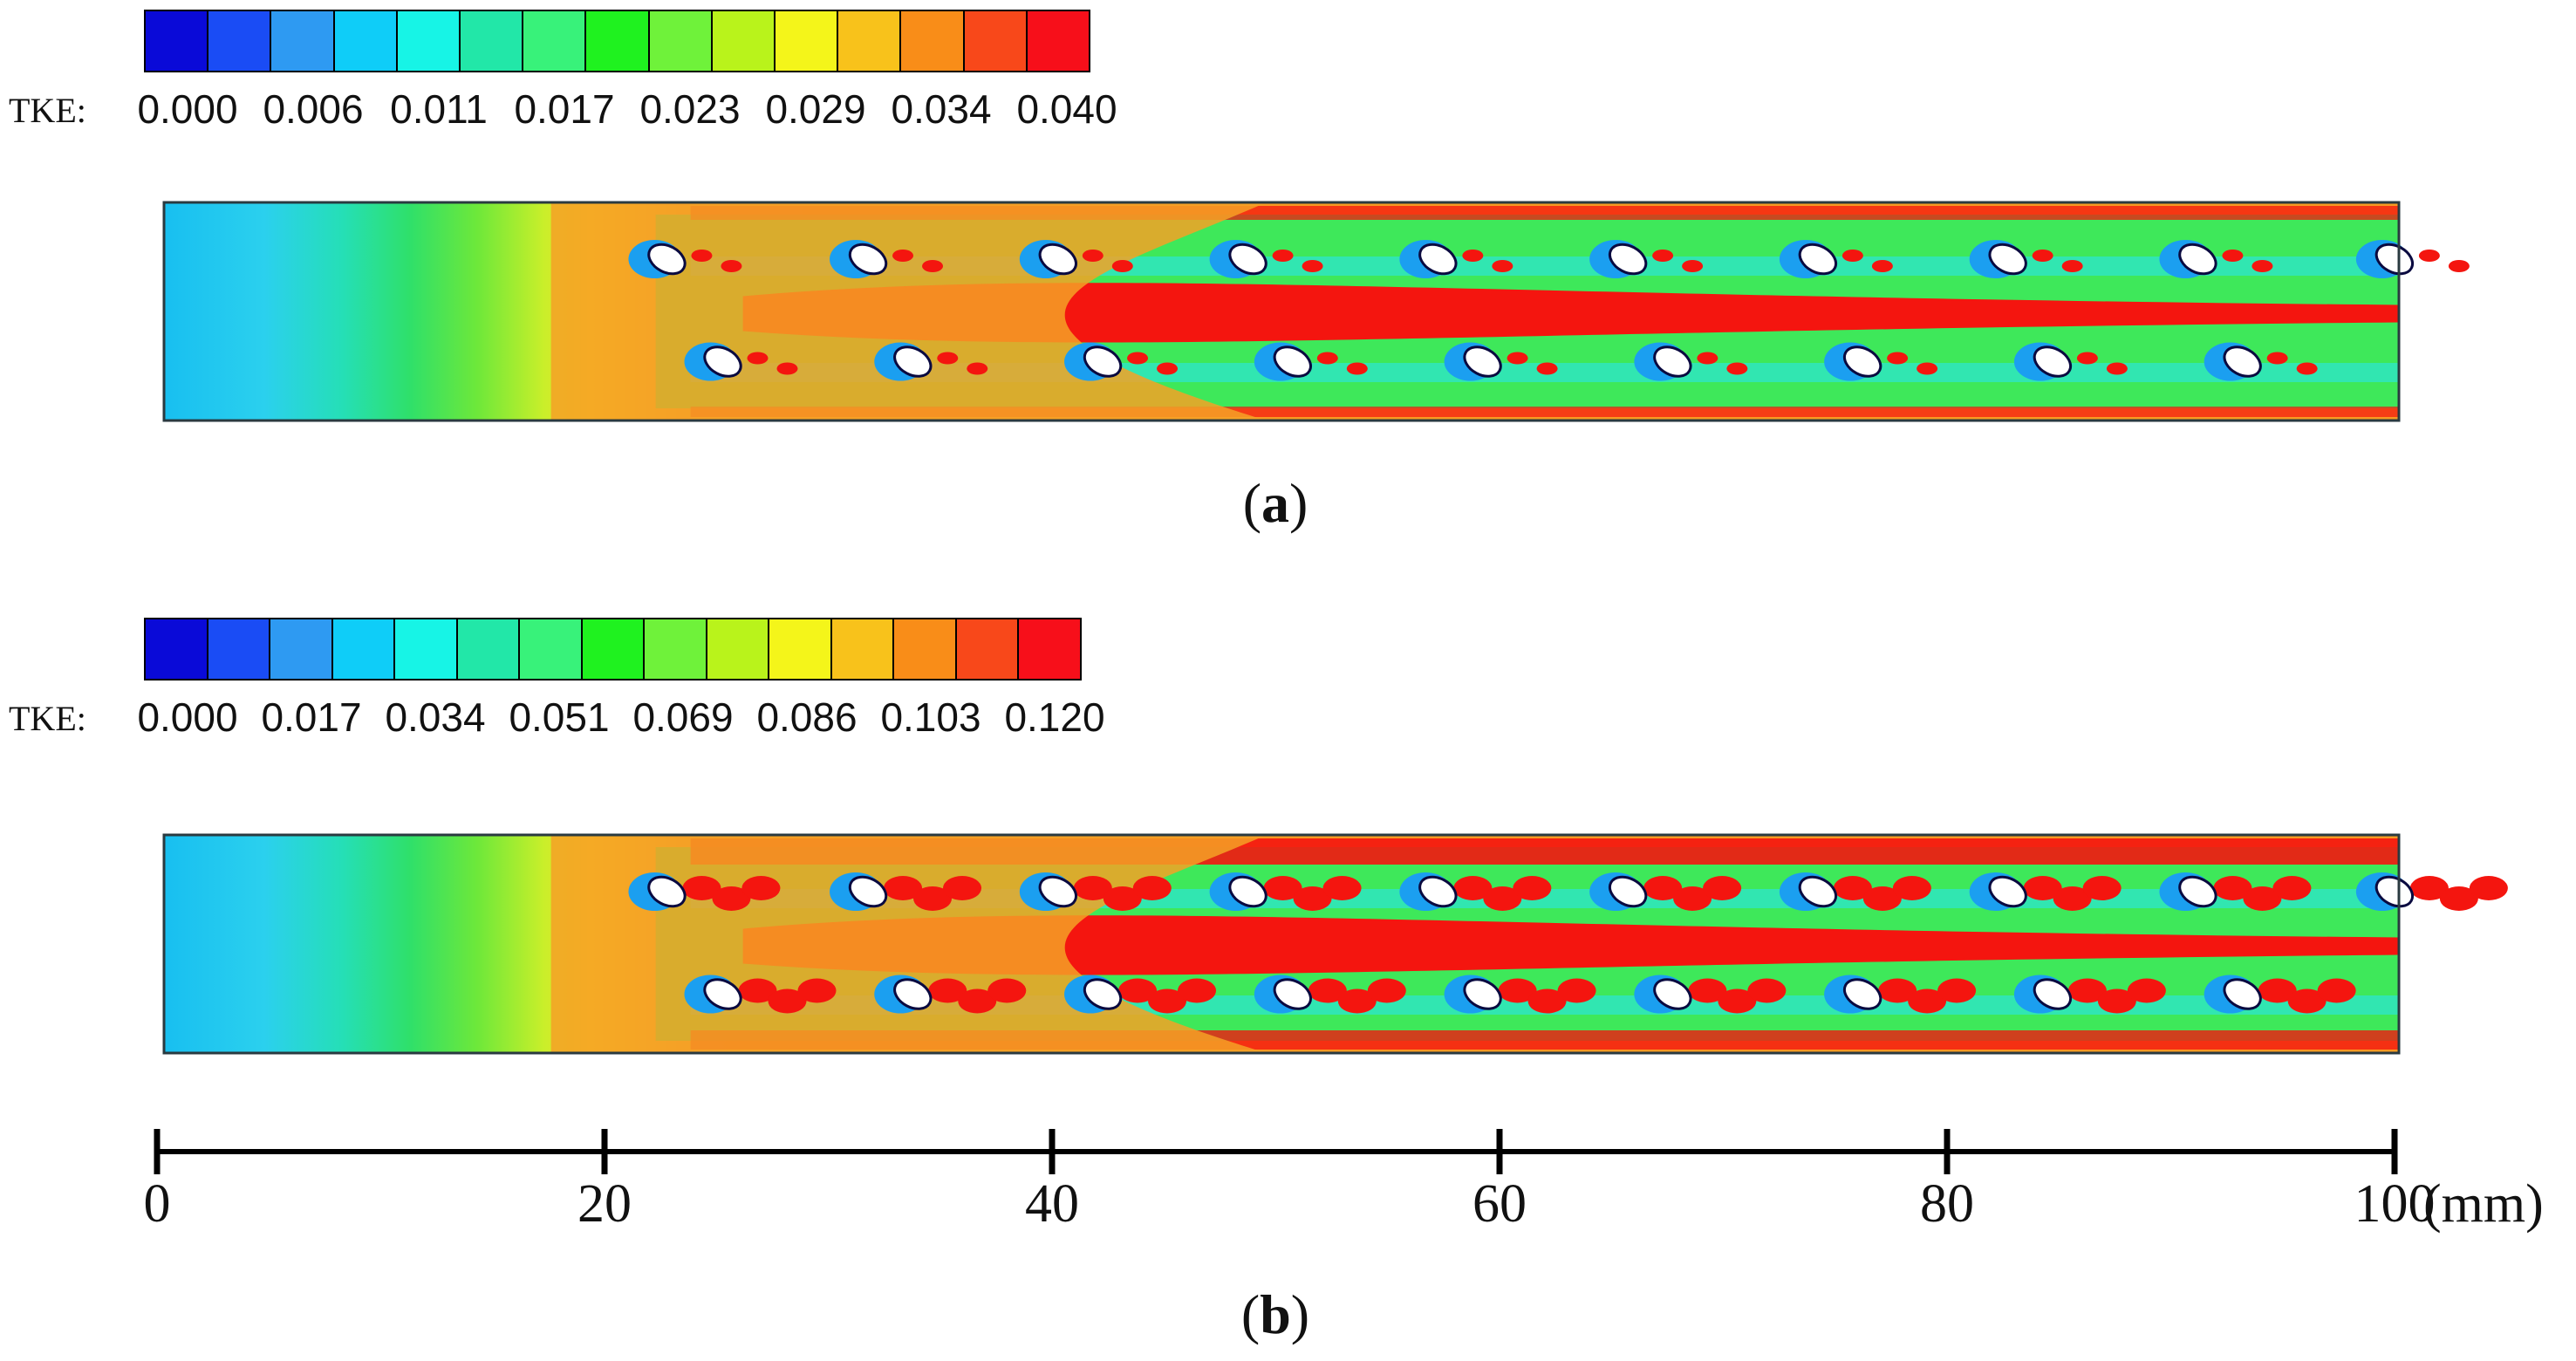 This screenshot has height=1361, width=2576. I want to click on panel-caption-b-open: (, so click(1250, 1314).